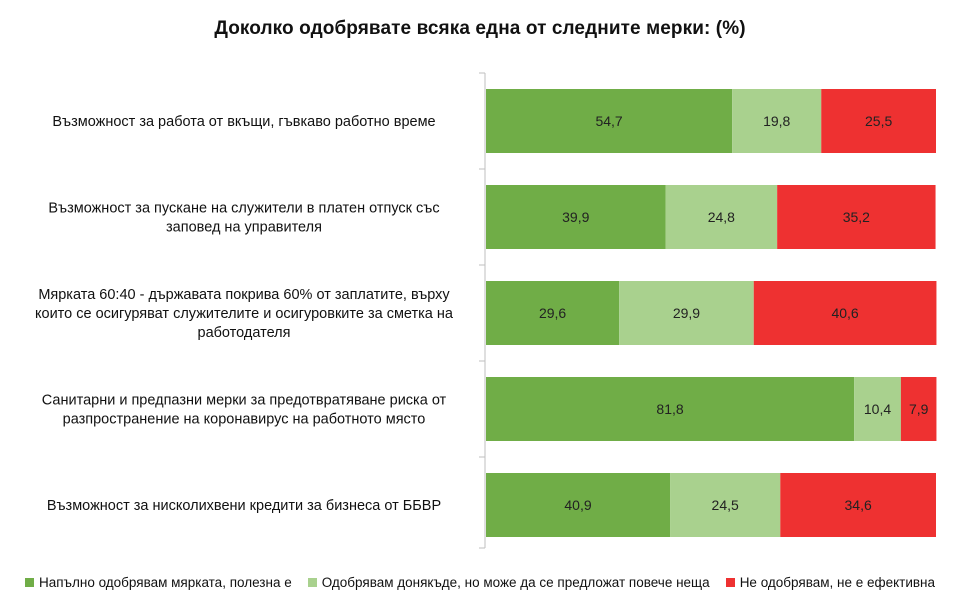 The image size is (960, 614). I want to click on legend-label: Не одобрявам, не е ефективна, so click(837, 582).